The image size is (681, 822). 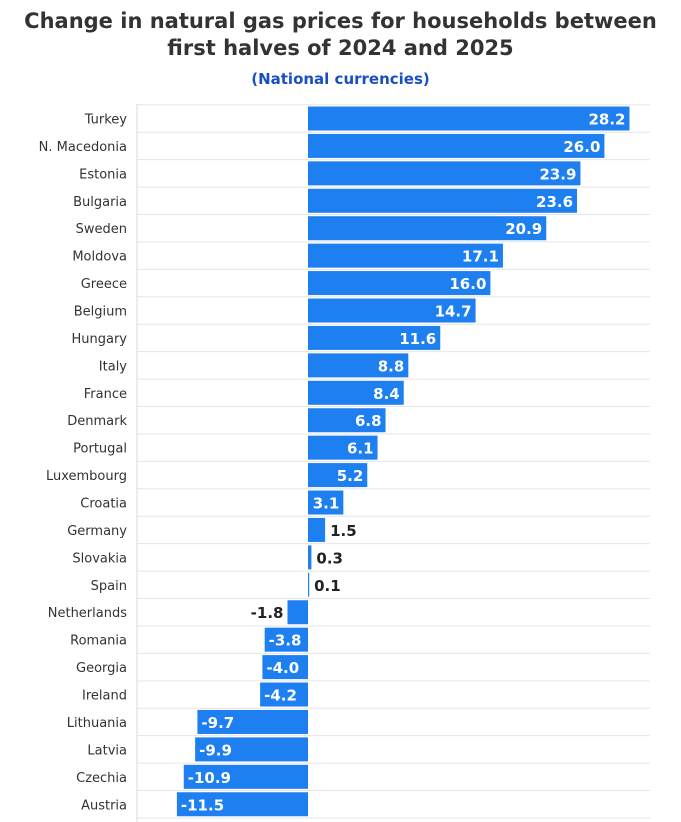 What do you see at coordinates (98, 641) in the screenshot?
I see `category-label: Romania` at bounding box center [98, 641].